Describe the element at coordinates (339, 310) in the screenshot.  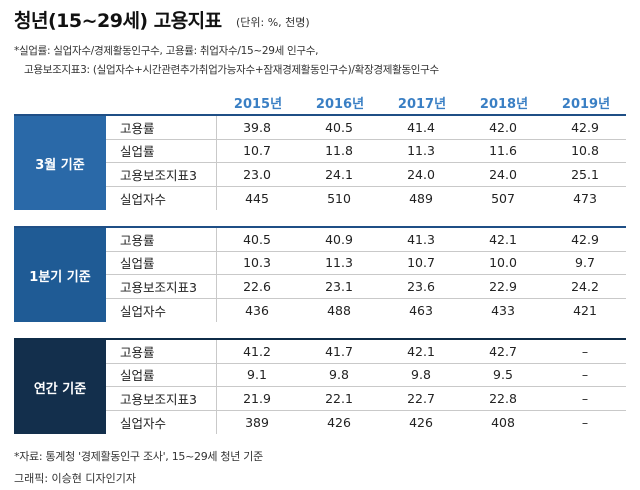
I see `table-cell: 488` at that location.